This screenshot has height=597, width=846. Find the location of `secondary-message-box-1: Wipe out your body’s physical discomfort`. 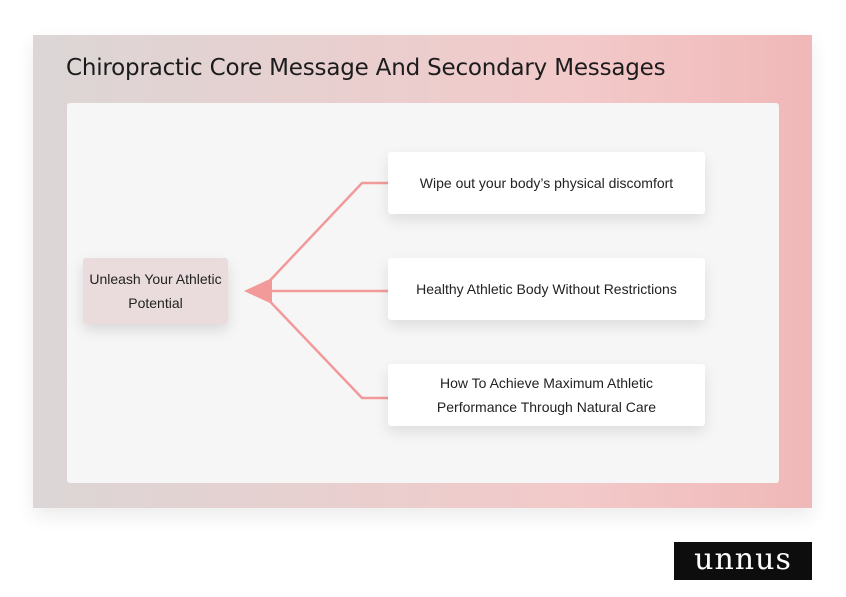

secondary-message-box-1: Wipe out your body’s physical discomfort is located at coordinates (546, 183).